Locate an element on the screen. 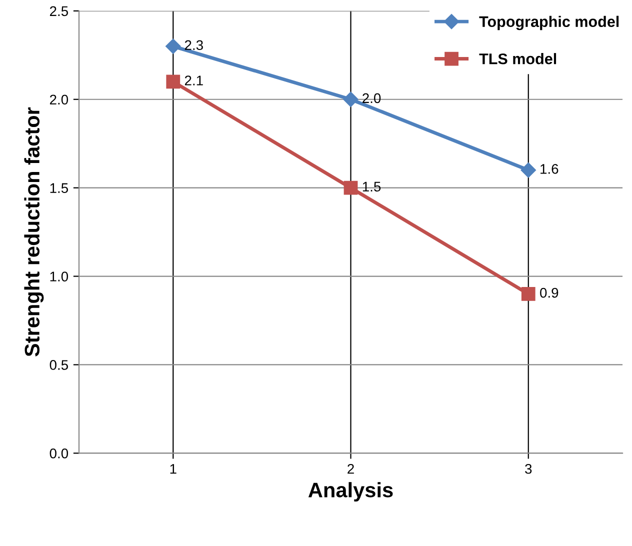 This screenshot has height=546, width=632. x-tick-label: 1 is located at coordinates (173, 469).